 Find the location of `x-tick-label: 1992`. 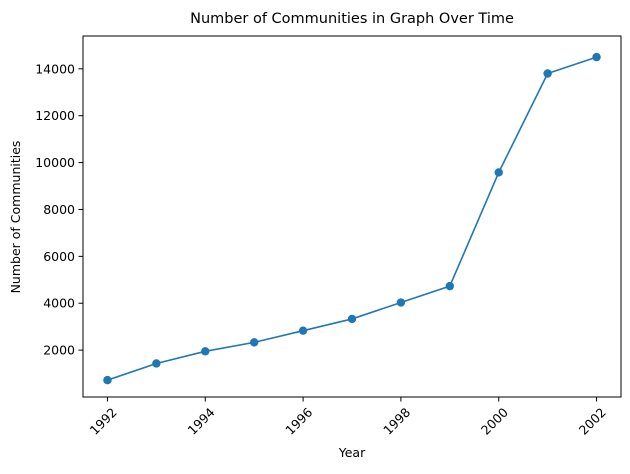

x-tick-label: 1992 is located at coordinates (103, 421).